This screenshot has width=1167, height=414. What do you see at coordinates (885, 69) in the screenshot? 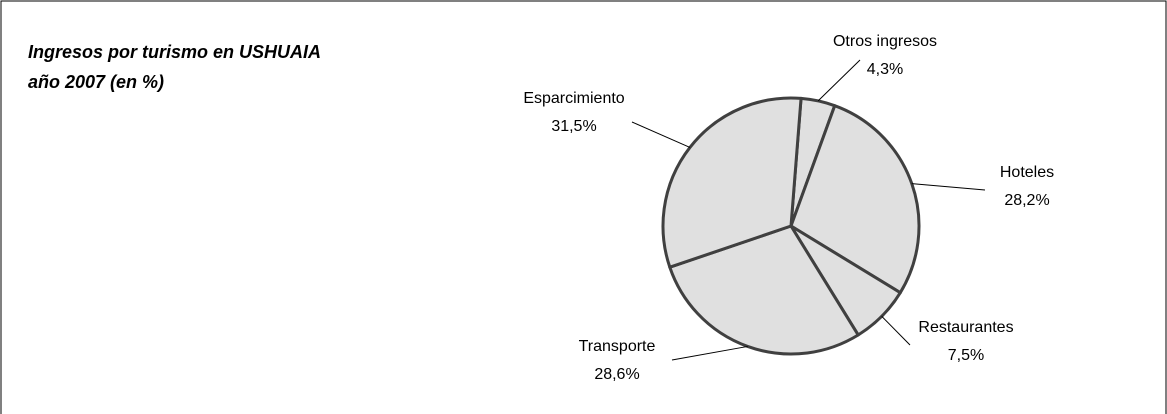
I see `slice-value-label: 4,3%` at bounding box center [885, 69].